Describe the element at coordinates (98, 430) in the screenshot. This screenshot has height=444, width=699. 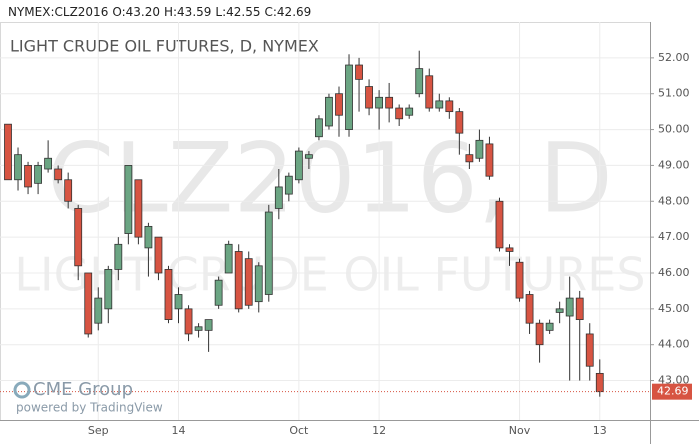
I see `x-tick-label: Sep` at that location.